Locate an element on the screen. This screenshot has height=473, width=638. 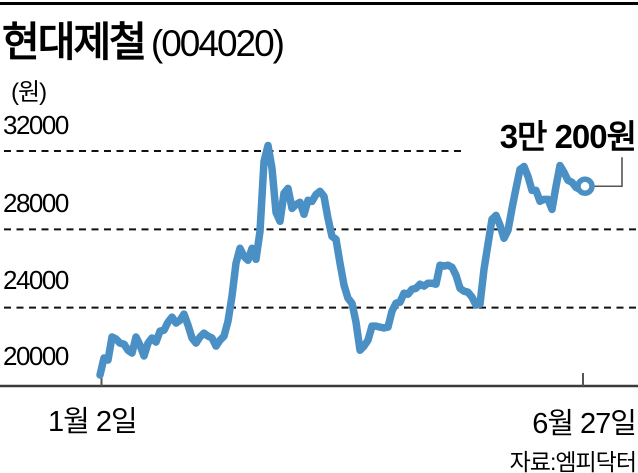
top-border-rule is located at coordinates (319, 3).